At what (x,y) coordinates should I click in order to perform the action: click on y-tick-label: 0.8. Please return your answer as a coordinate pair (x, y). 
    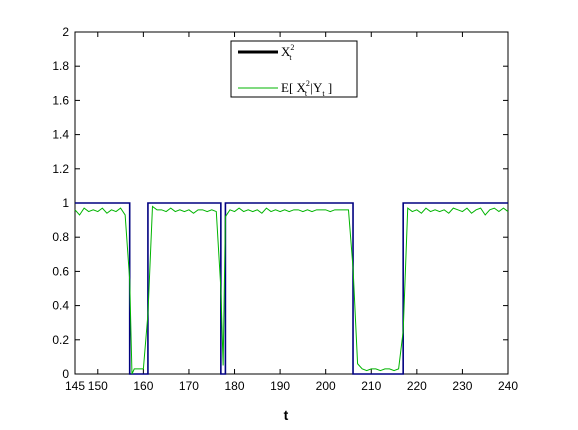
    Looking at the image, I should click on (60, 237).